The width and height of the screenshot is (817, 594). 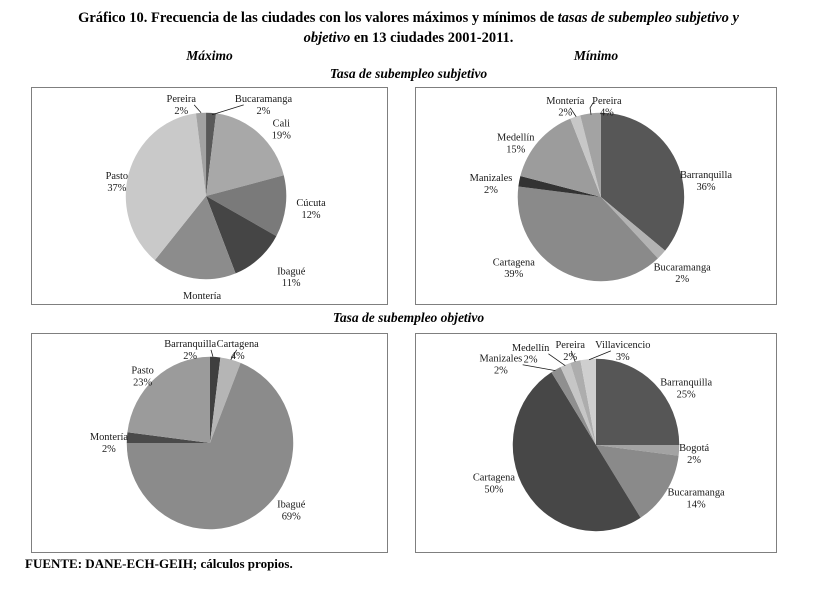 I want to click on slice-label-cartagena: Cartagena 50%, so click(x=494, y=484).